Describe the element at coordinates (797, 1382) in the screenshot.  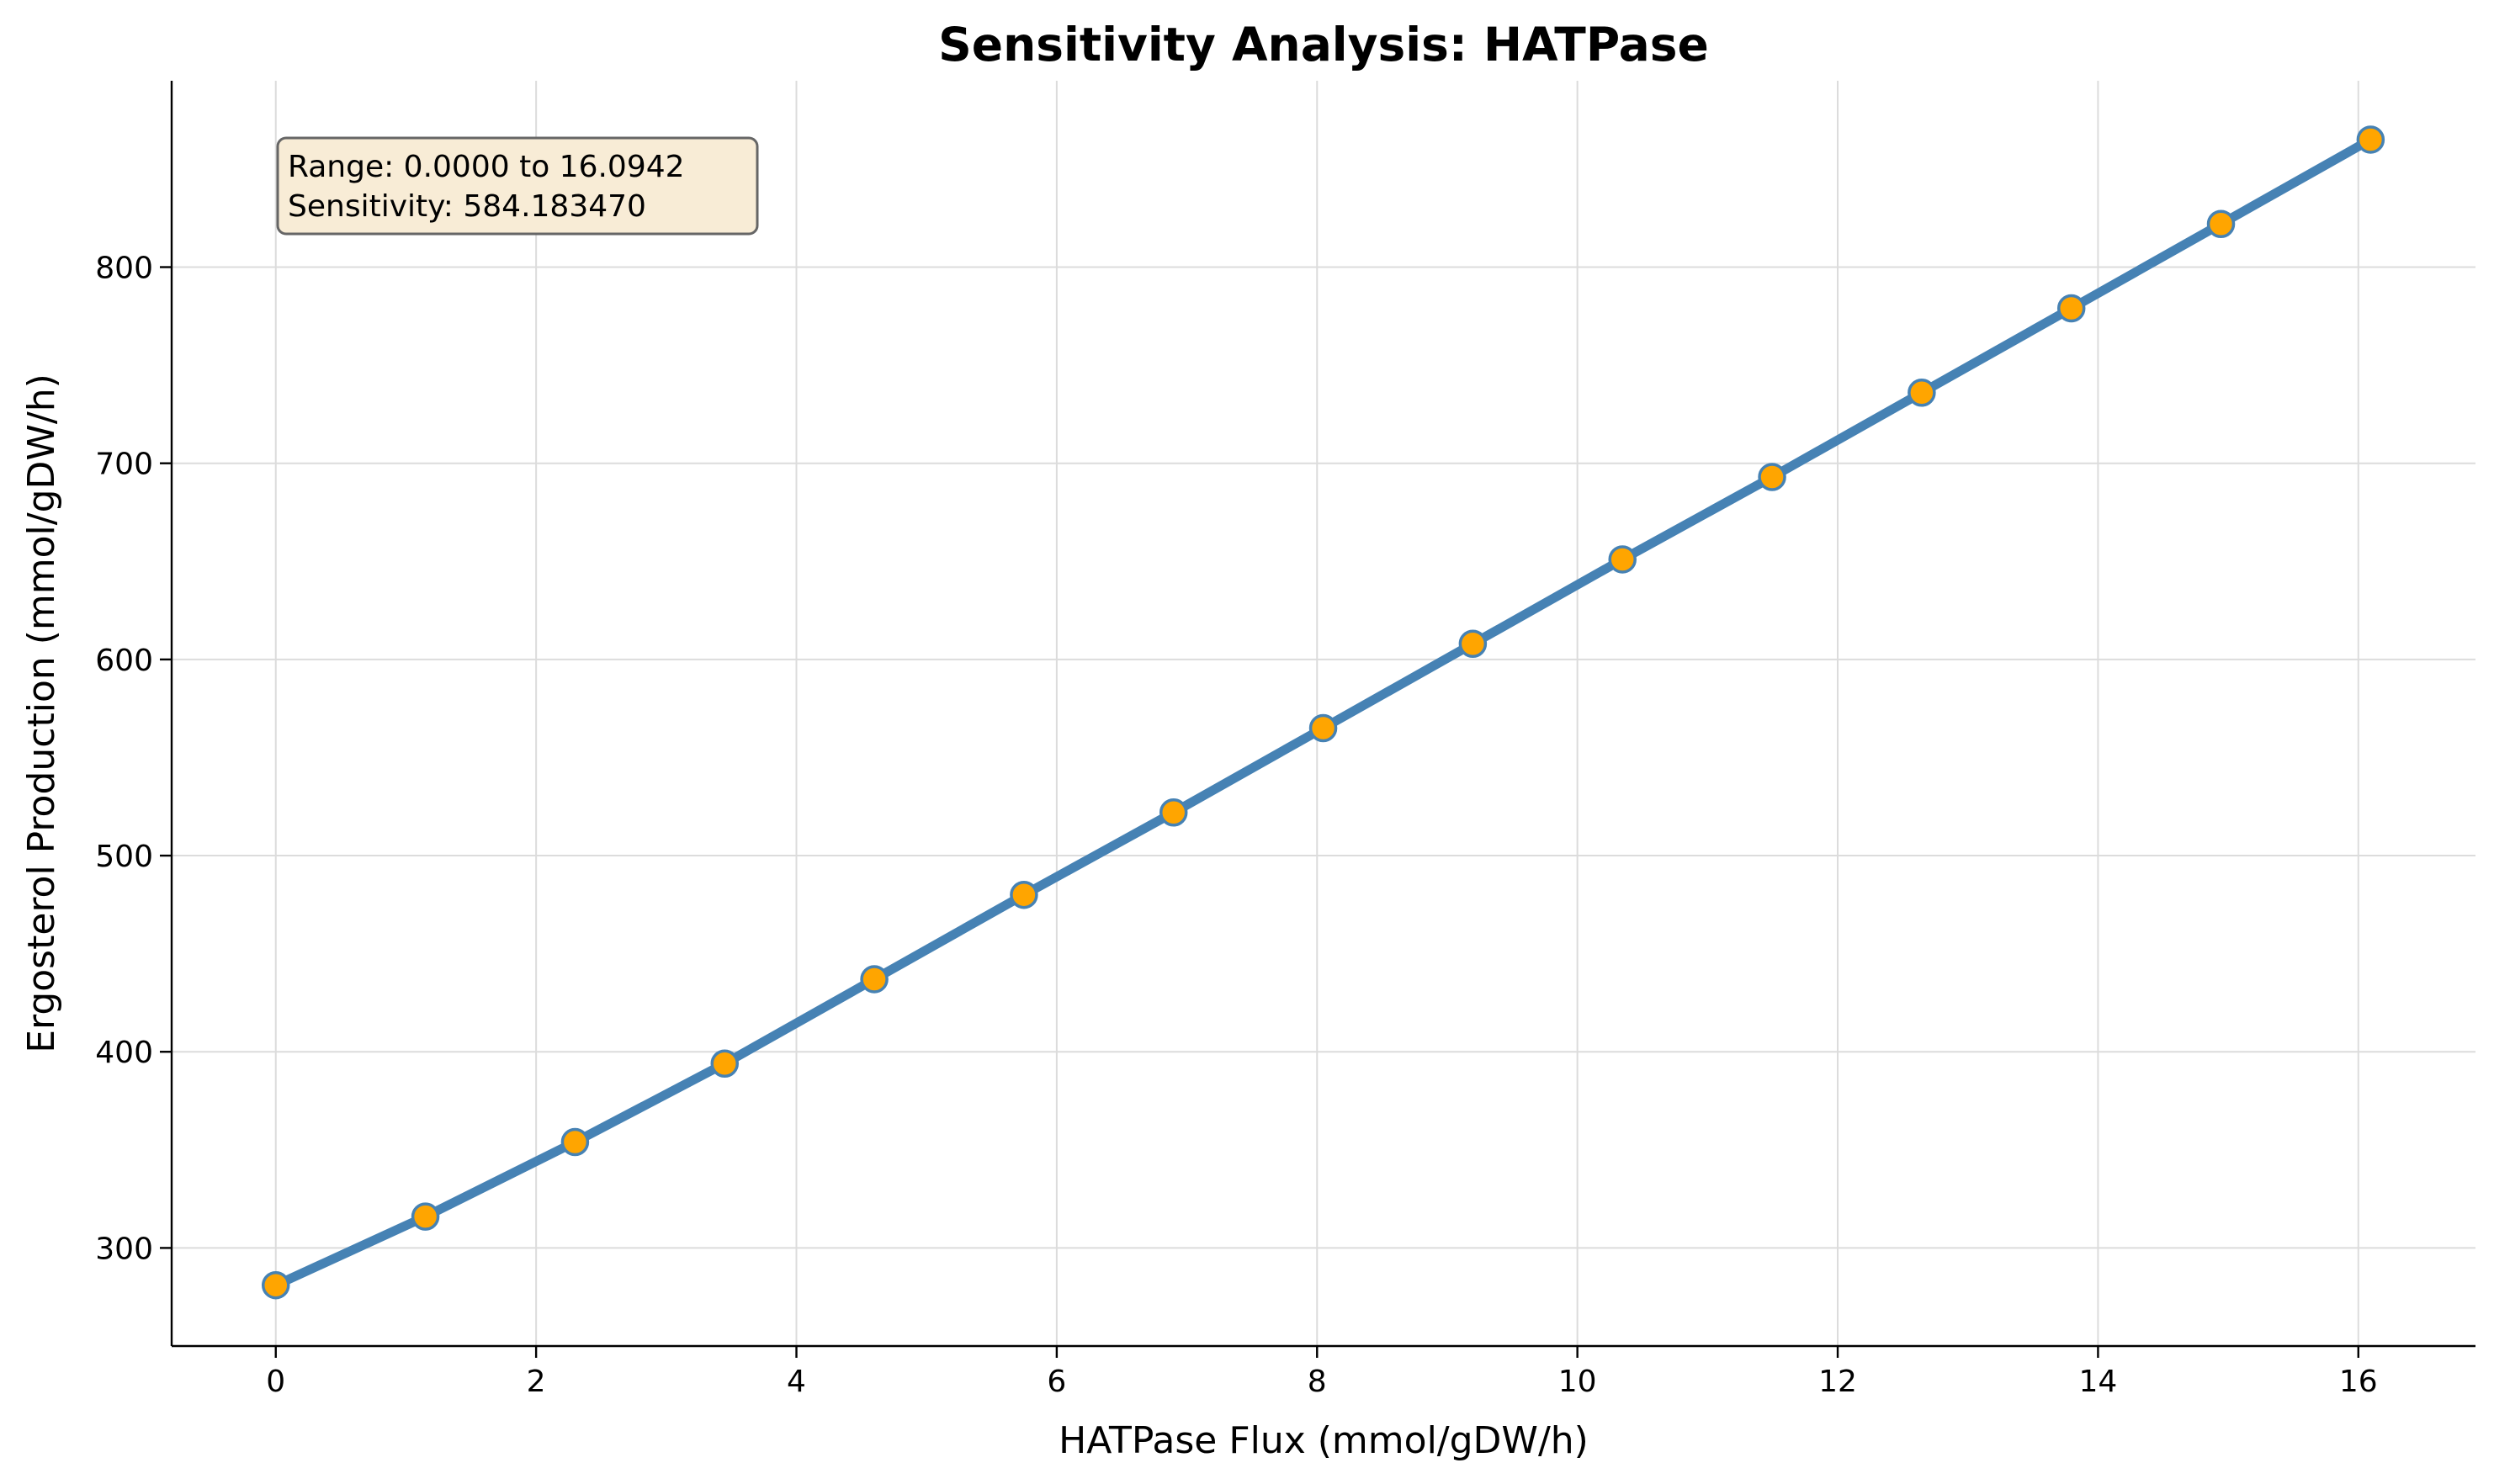
I see `x-tick-label: 4` at that location.